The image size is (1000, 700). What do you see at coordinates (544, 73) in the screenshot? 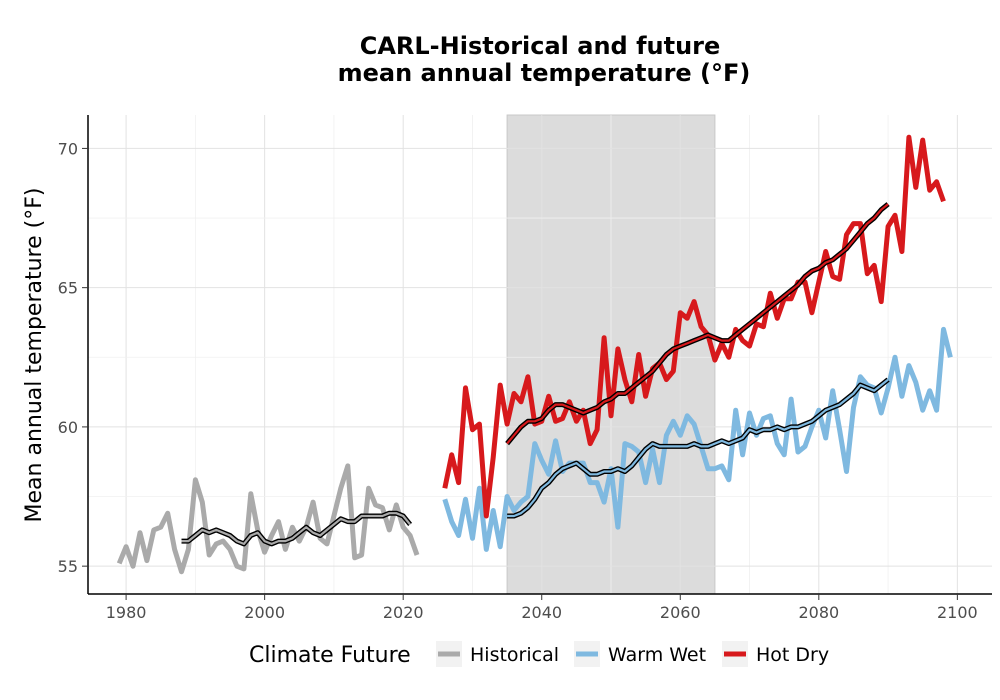
I see `chart-title-line2: mean annual temperature (°F)` at bounding box center [544, 73].